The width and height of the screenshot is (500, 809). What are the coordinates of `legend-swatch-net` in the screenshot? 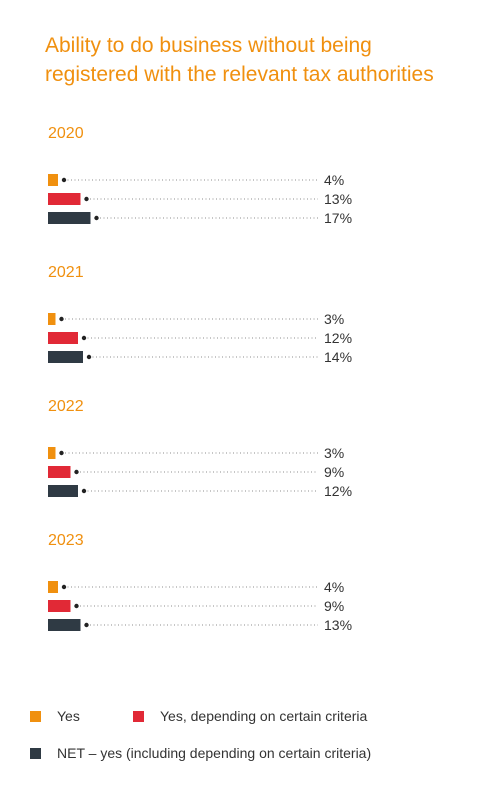 It's located at (35, 753).